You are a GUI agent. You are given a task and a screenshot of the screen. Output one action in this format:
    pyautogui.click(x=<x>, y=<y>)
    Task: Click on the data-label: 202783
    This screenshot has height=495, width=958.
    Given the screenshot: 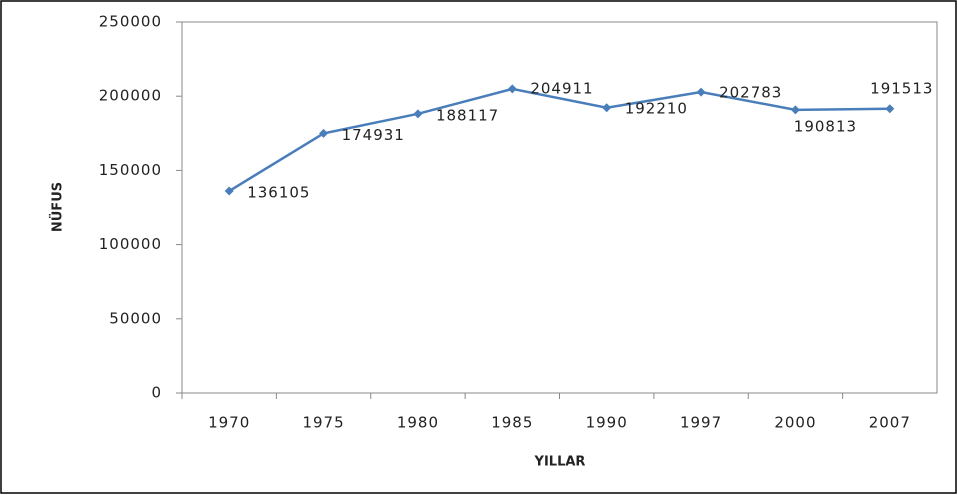 What is the action you would take?
    pyautogui.click(x=750, y=93)
    